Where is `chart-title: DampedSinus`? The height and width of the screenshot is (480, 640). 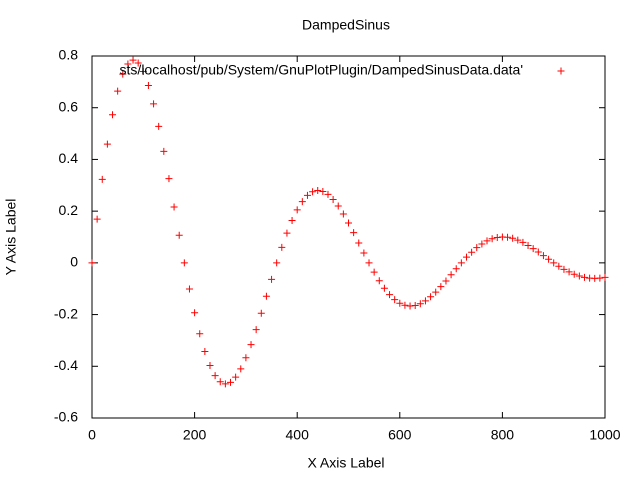
chart-title: DampedSinus is located at coordinates (346, 25).